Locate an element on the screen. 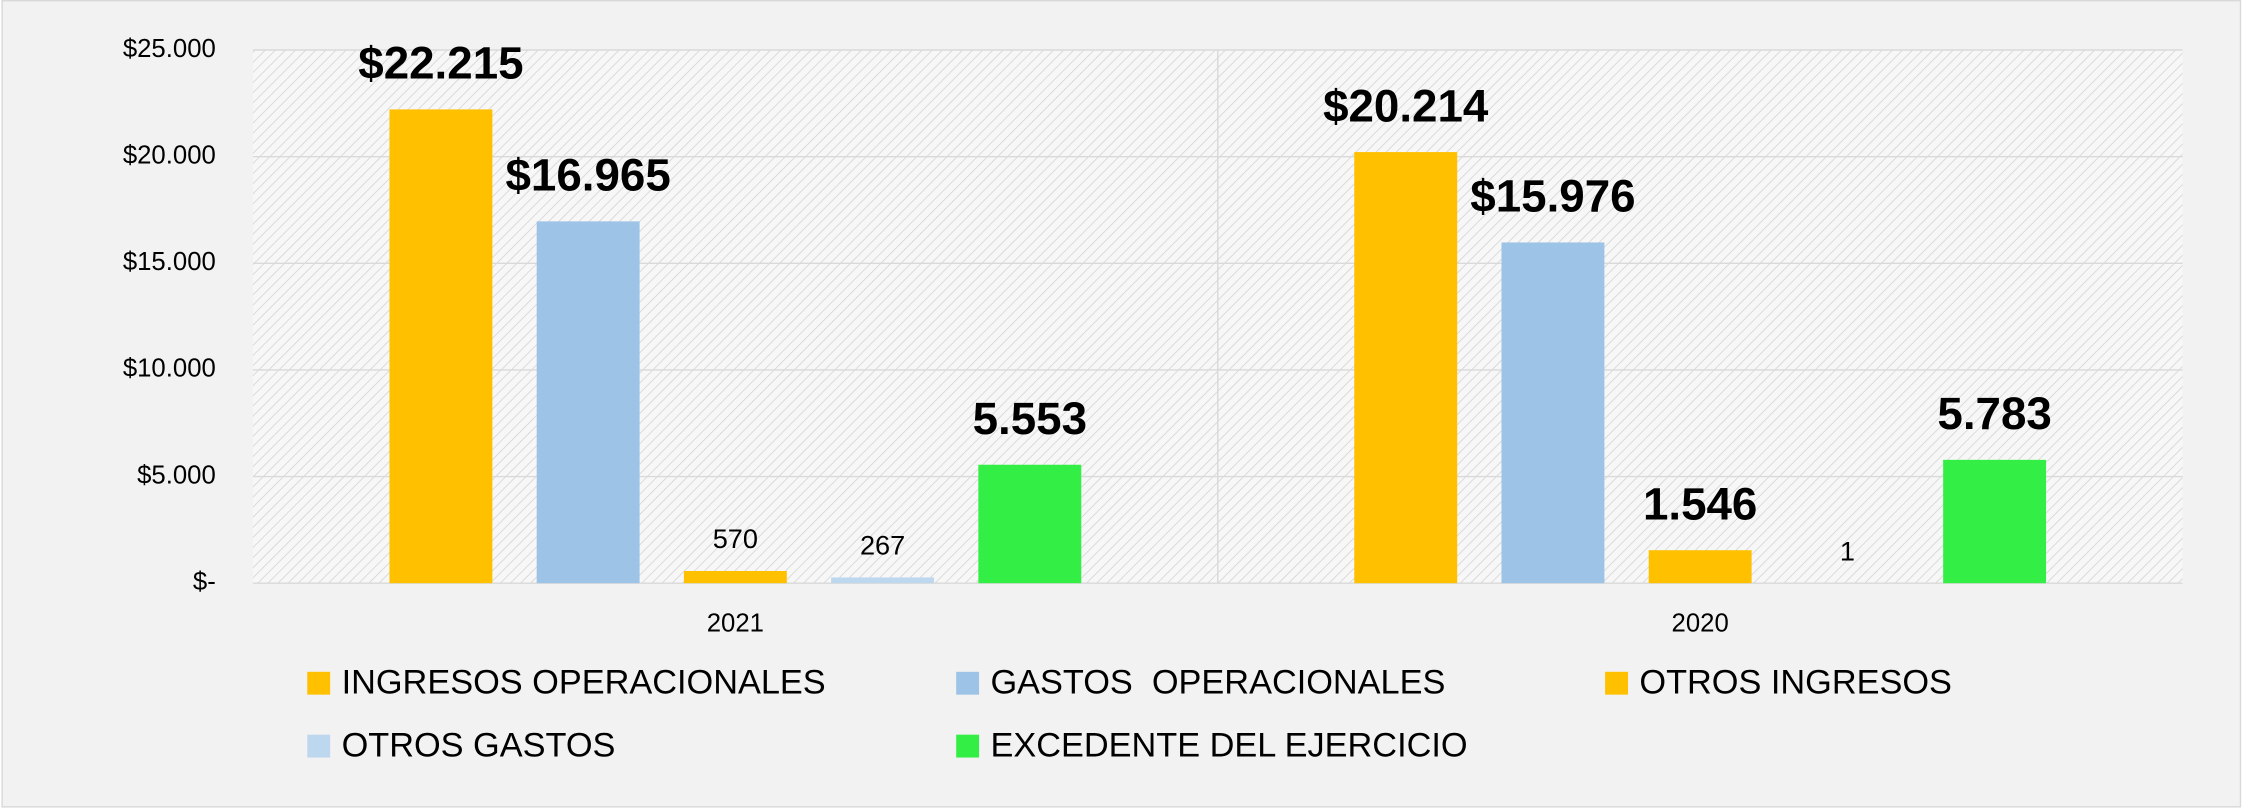 This screenshot has width=2244, height=809. data-label: 570 is located at coordinates (735, 538).